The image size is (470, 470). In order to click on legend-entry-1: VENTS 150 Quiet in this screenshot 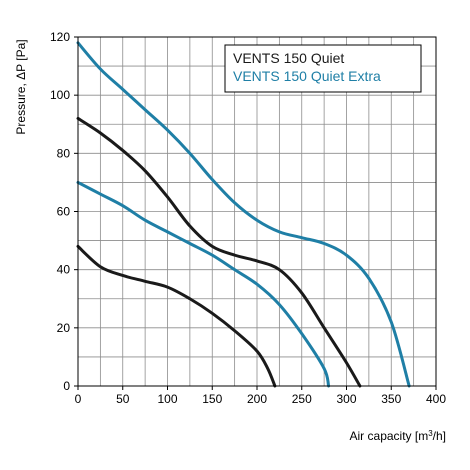, I will do `click(288, 58)`.